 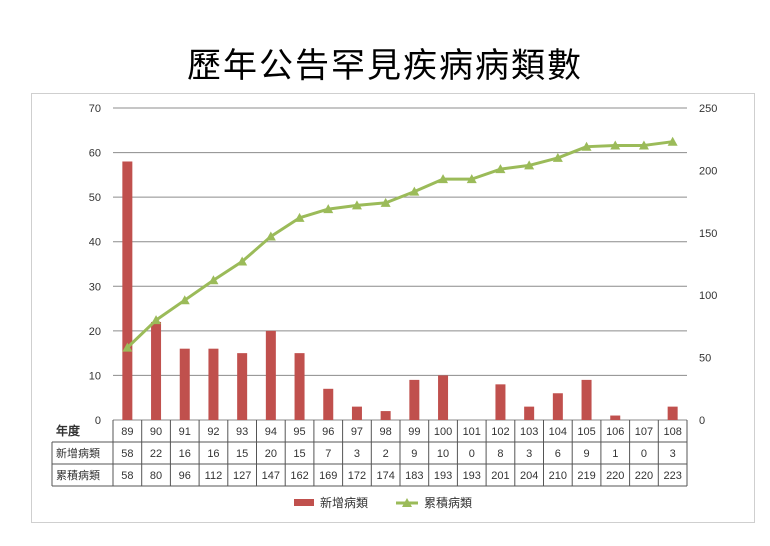 I want to click on table-value: 112, so click(x=214, y=476).